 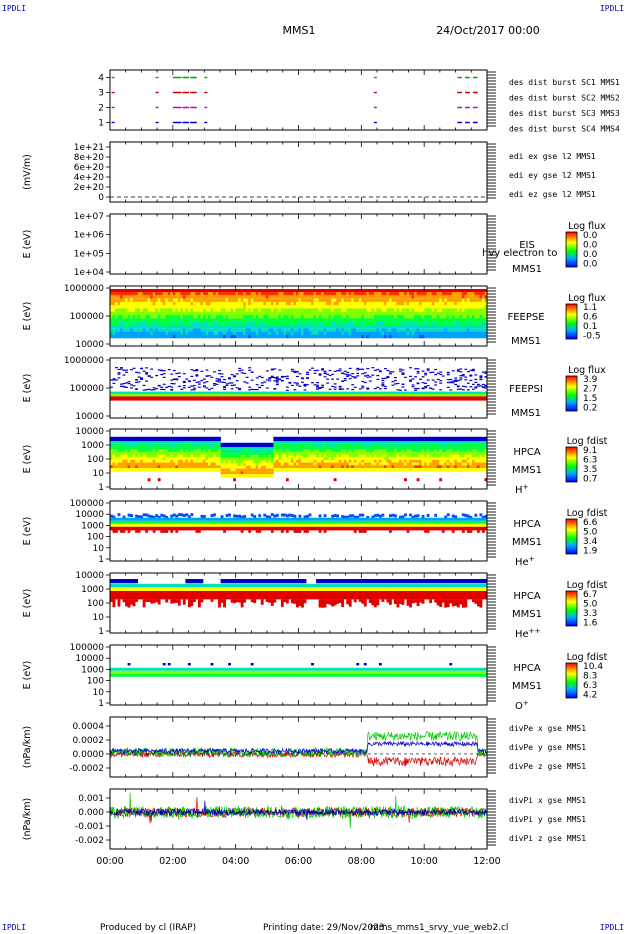 What do you see at coordinates (592, 337) in the screenshot?
I see `colorbar-tick-label: -0.5` at bounding box center [592, 337].